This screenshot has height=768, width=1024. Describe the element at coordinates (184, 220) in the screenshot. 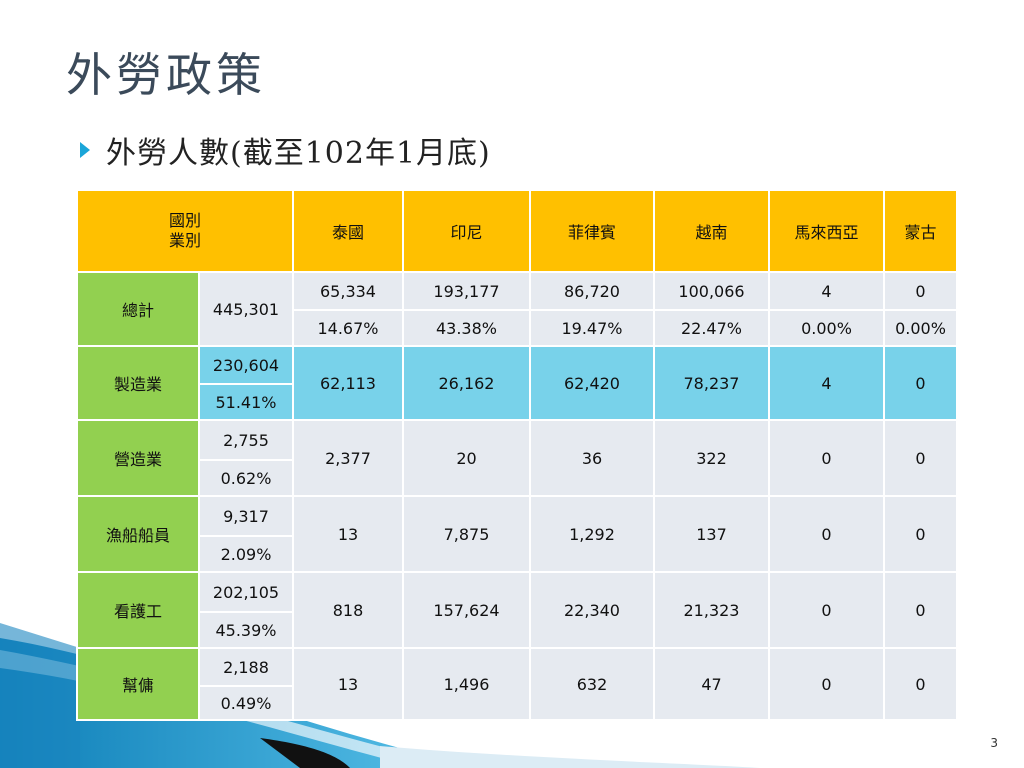

I see `corner-top-label: 國別` at that location.